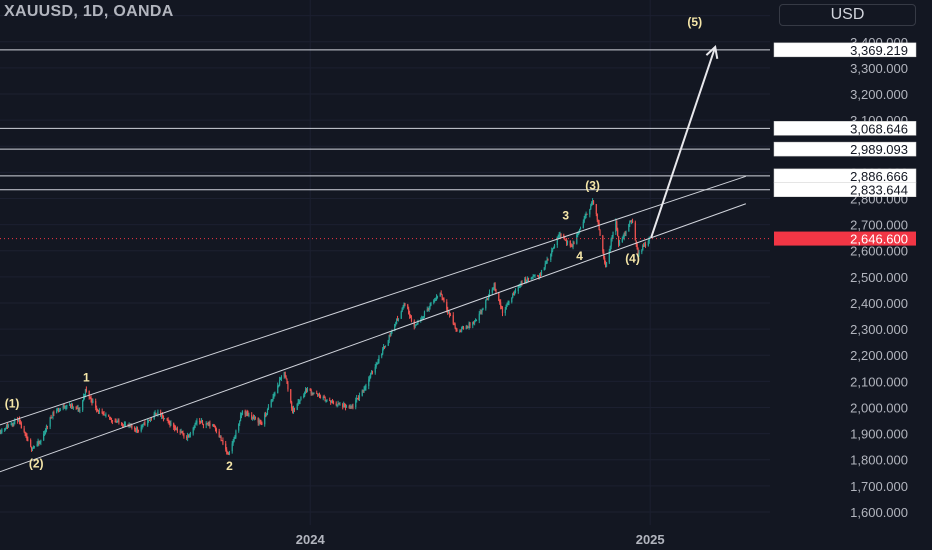 The height and width of the screenshot is (550, 932). Describe the element at coordinates (650, 539) in the screenshot. I see `time-tick-label: 2025` at that location.